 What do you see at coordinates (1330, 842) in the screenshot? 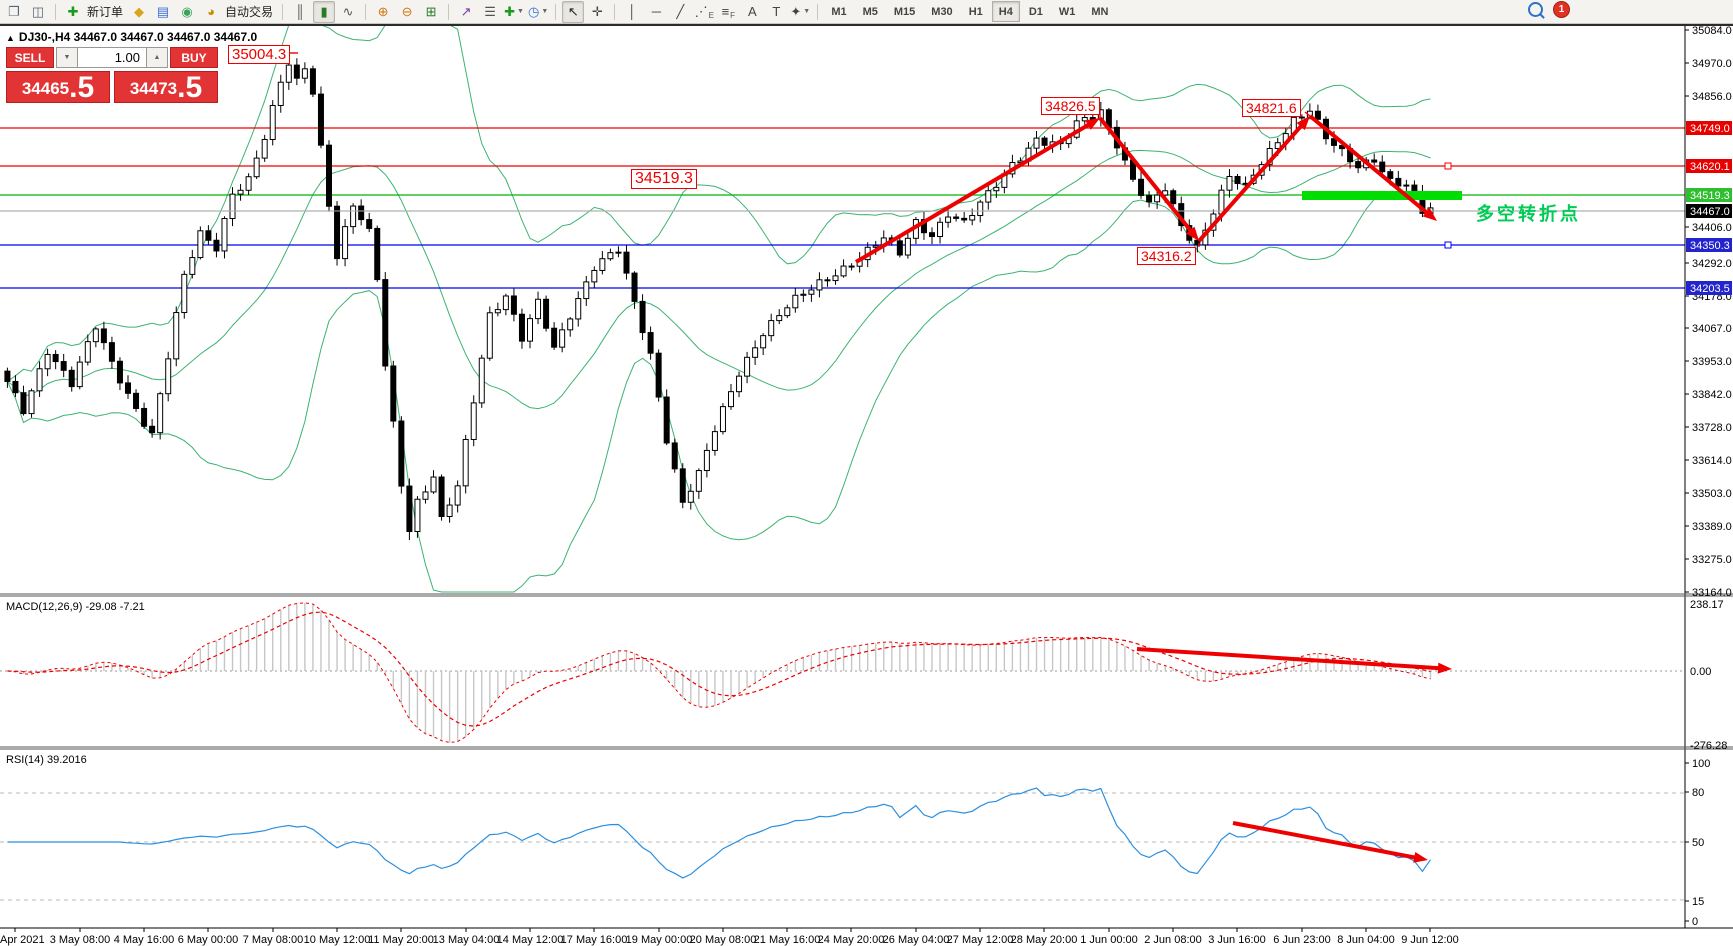
I see `rsi-trend-arrow` at bounding box center [1330, 842].